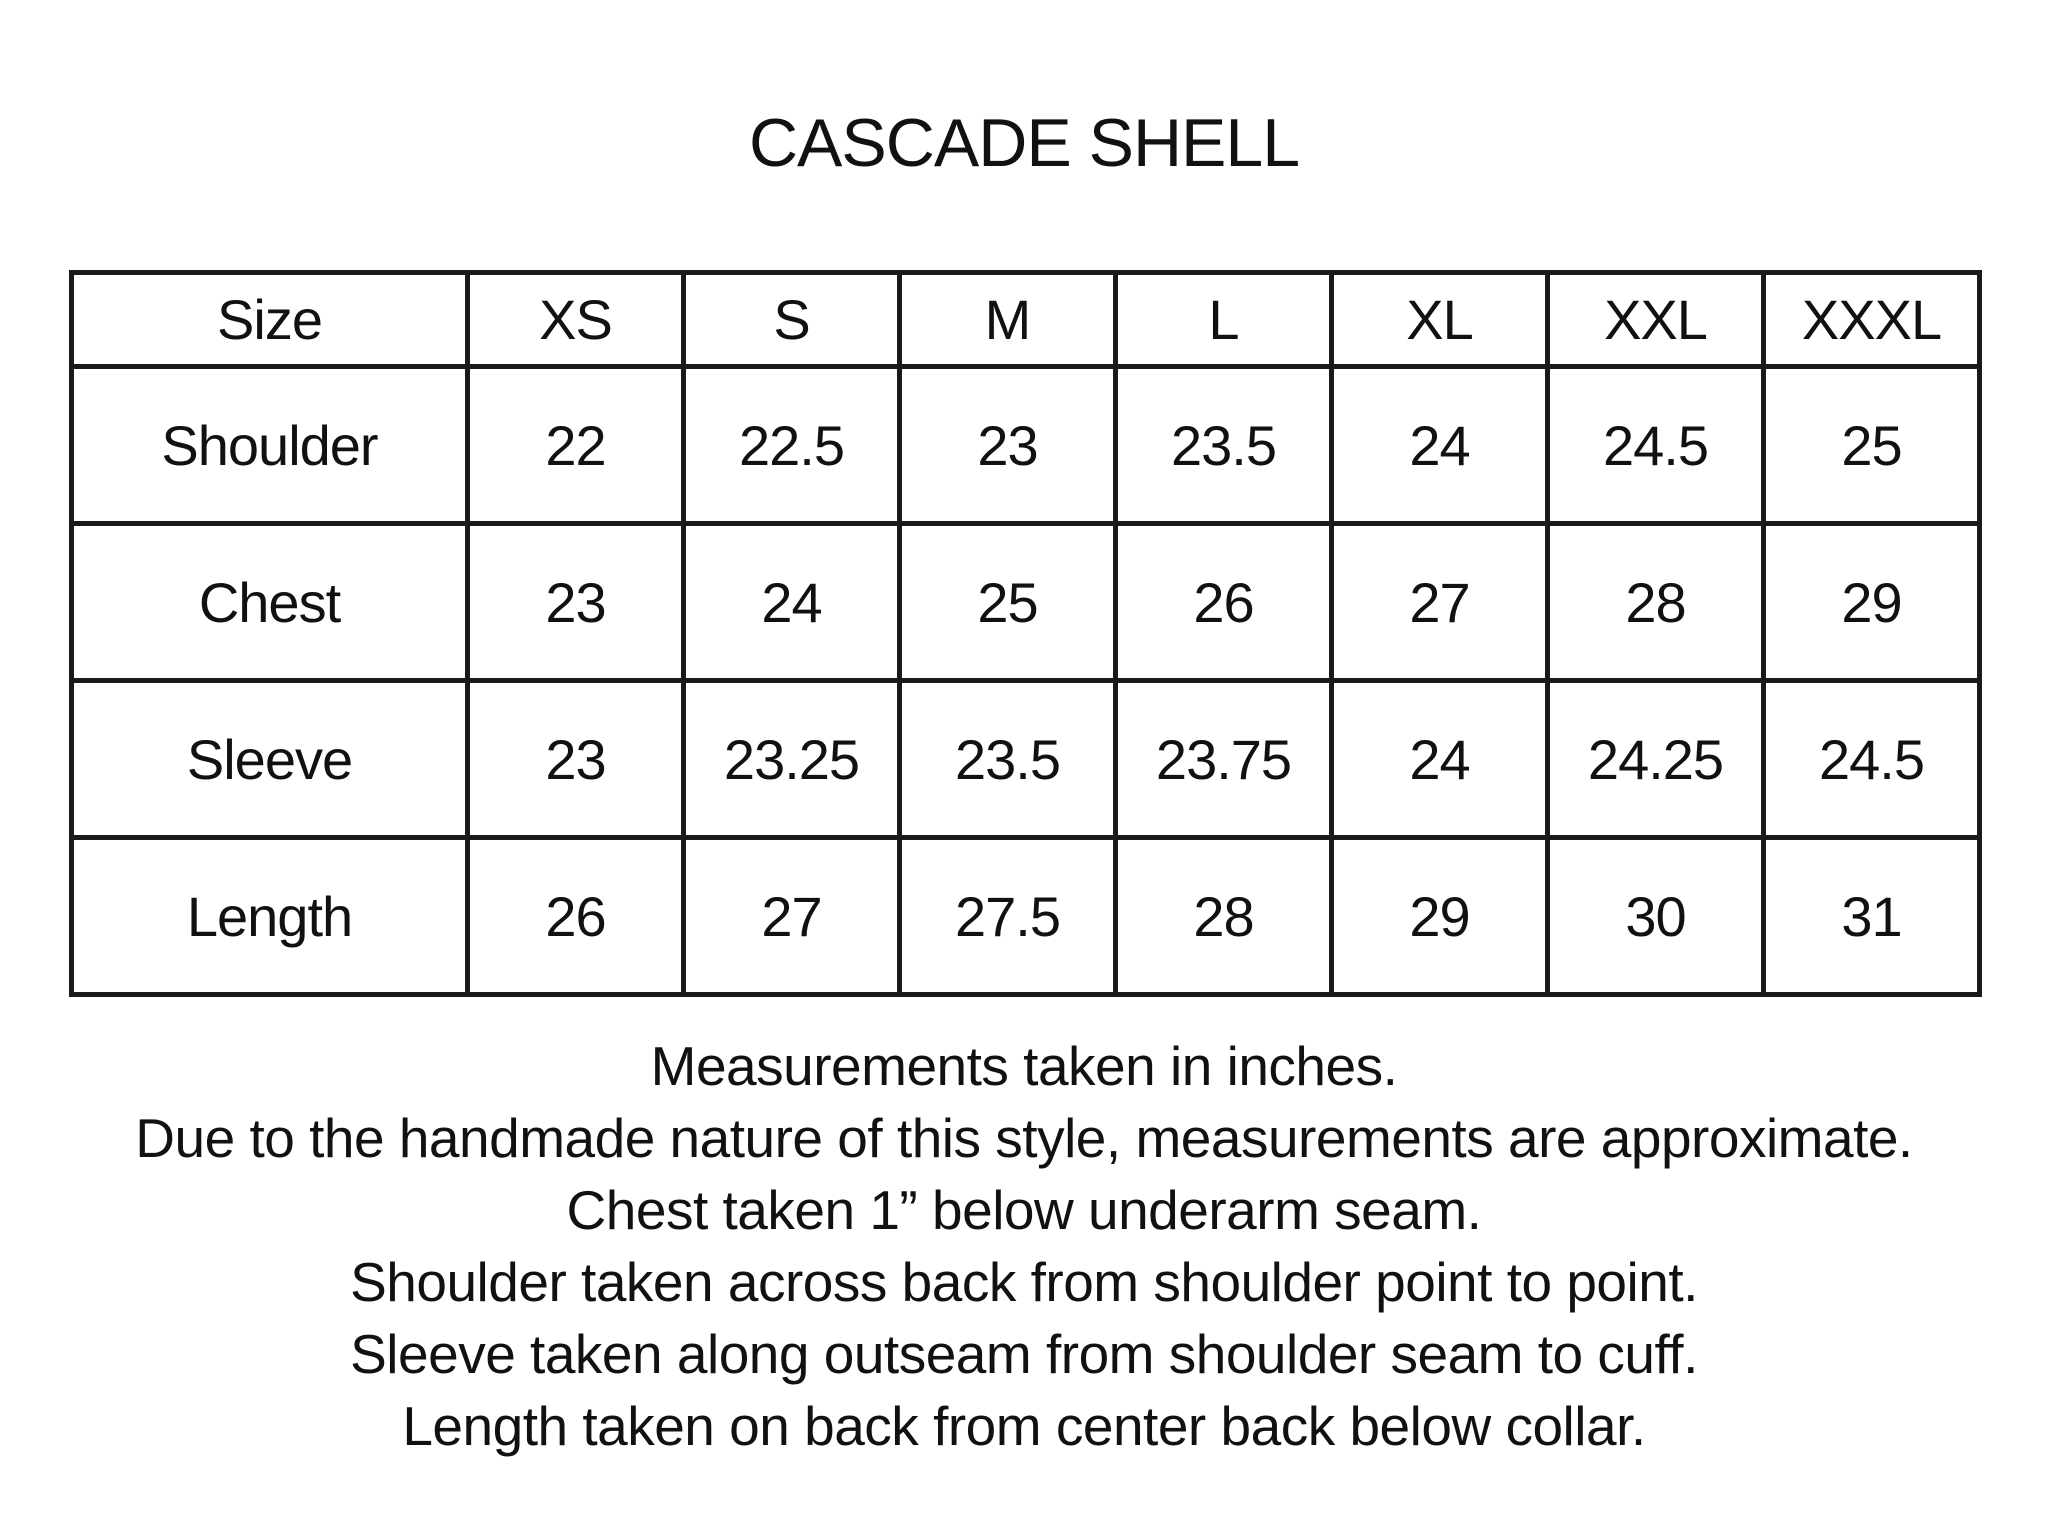 The image size is (2048, 1536). What do you see at coordinates (791, 445) in the screenshot?
I see `measurement-cell: 22.5` at bounding box center [791, 445].